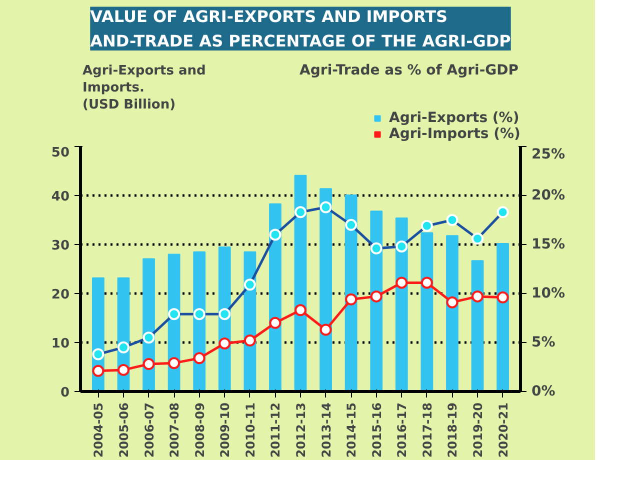 The width and height of the screenshot is (617, 495). I want to click on x-tick-label: 2020-21, so click(503, 430).